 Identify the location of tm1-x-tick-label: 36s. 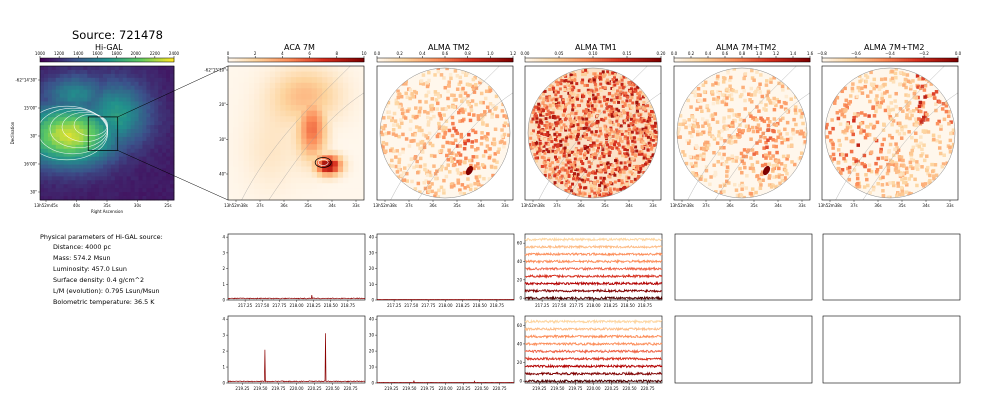
(580, 205).